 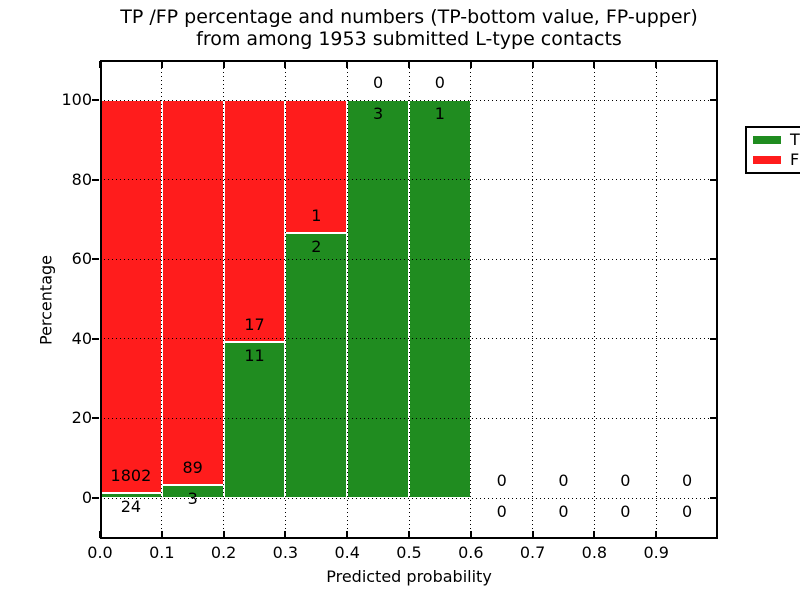 I want to click on y-tick-label: 40, so click(x=81, y=338).